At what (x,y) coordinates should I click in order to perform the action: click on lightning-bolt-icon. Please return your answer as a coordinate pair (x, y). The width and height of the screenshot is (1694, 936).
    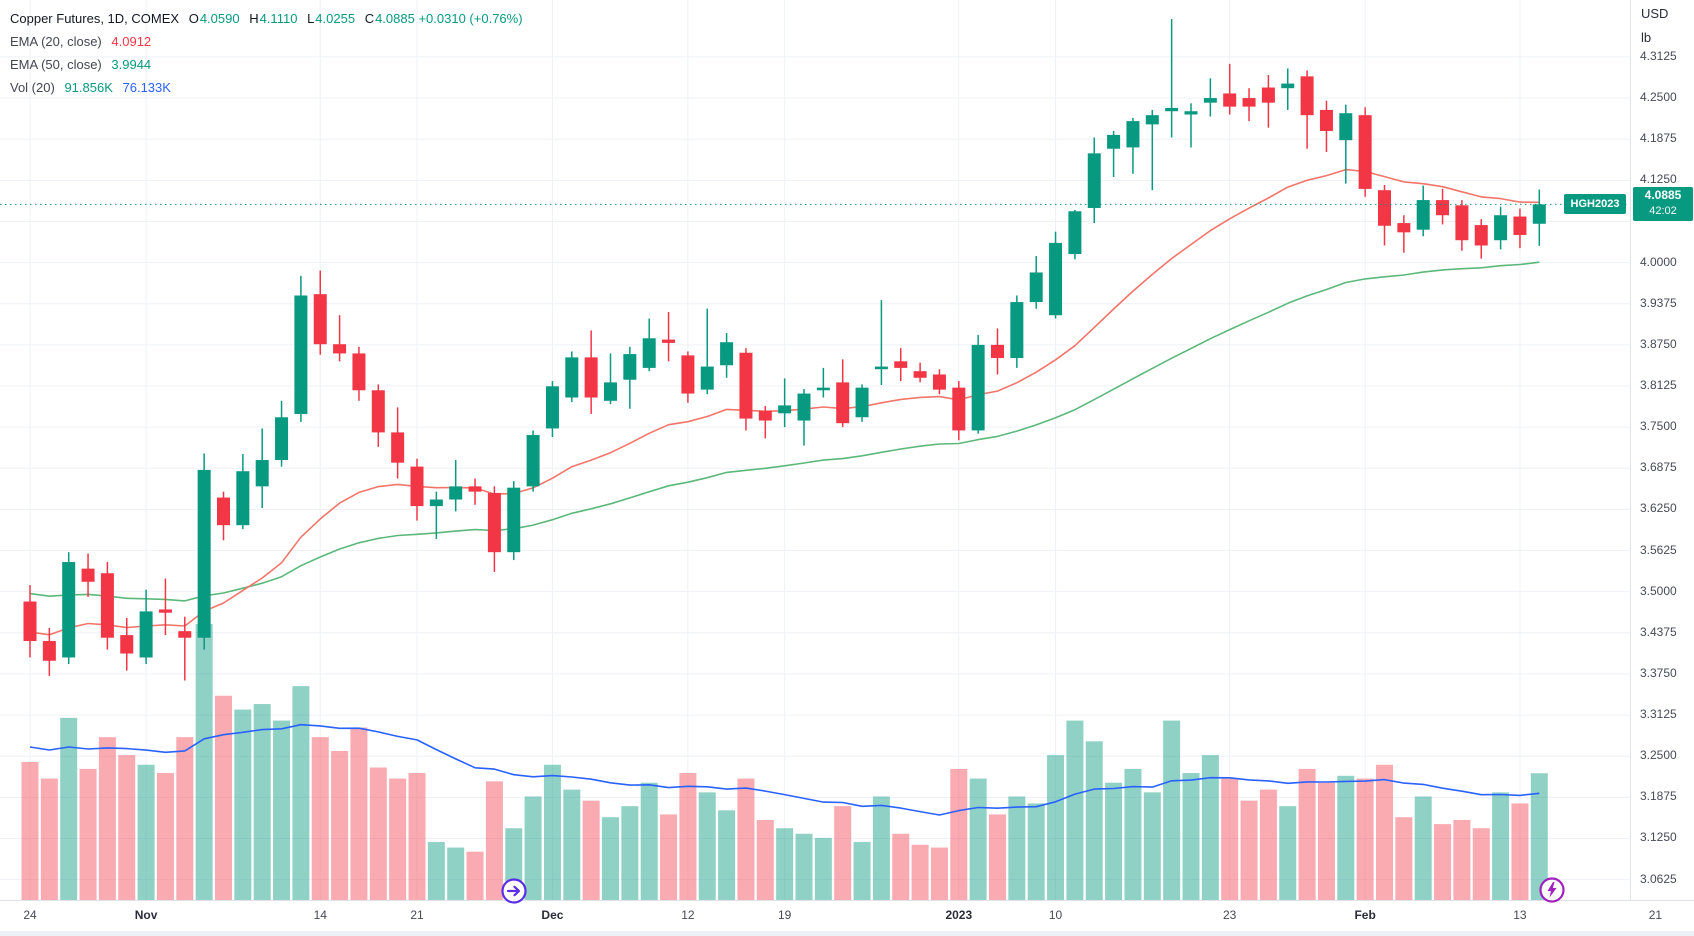
    Looking at the image, I should click on (1552, 890).